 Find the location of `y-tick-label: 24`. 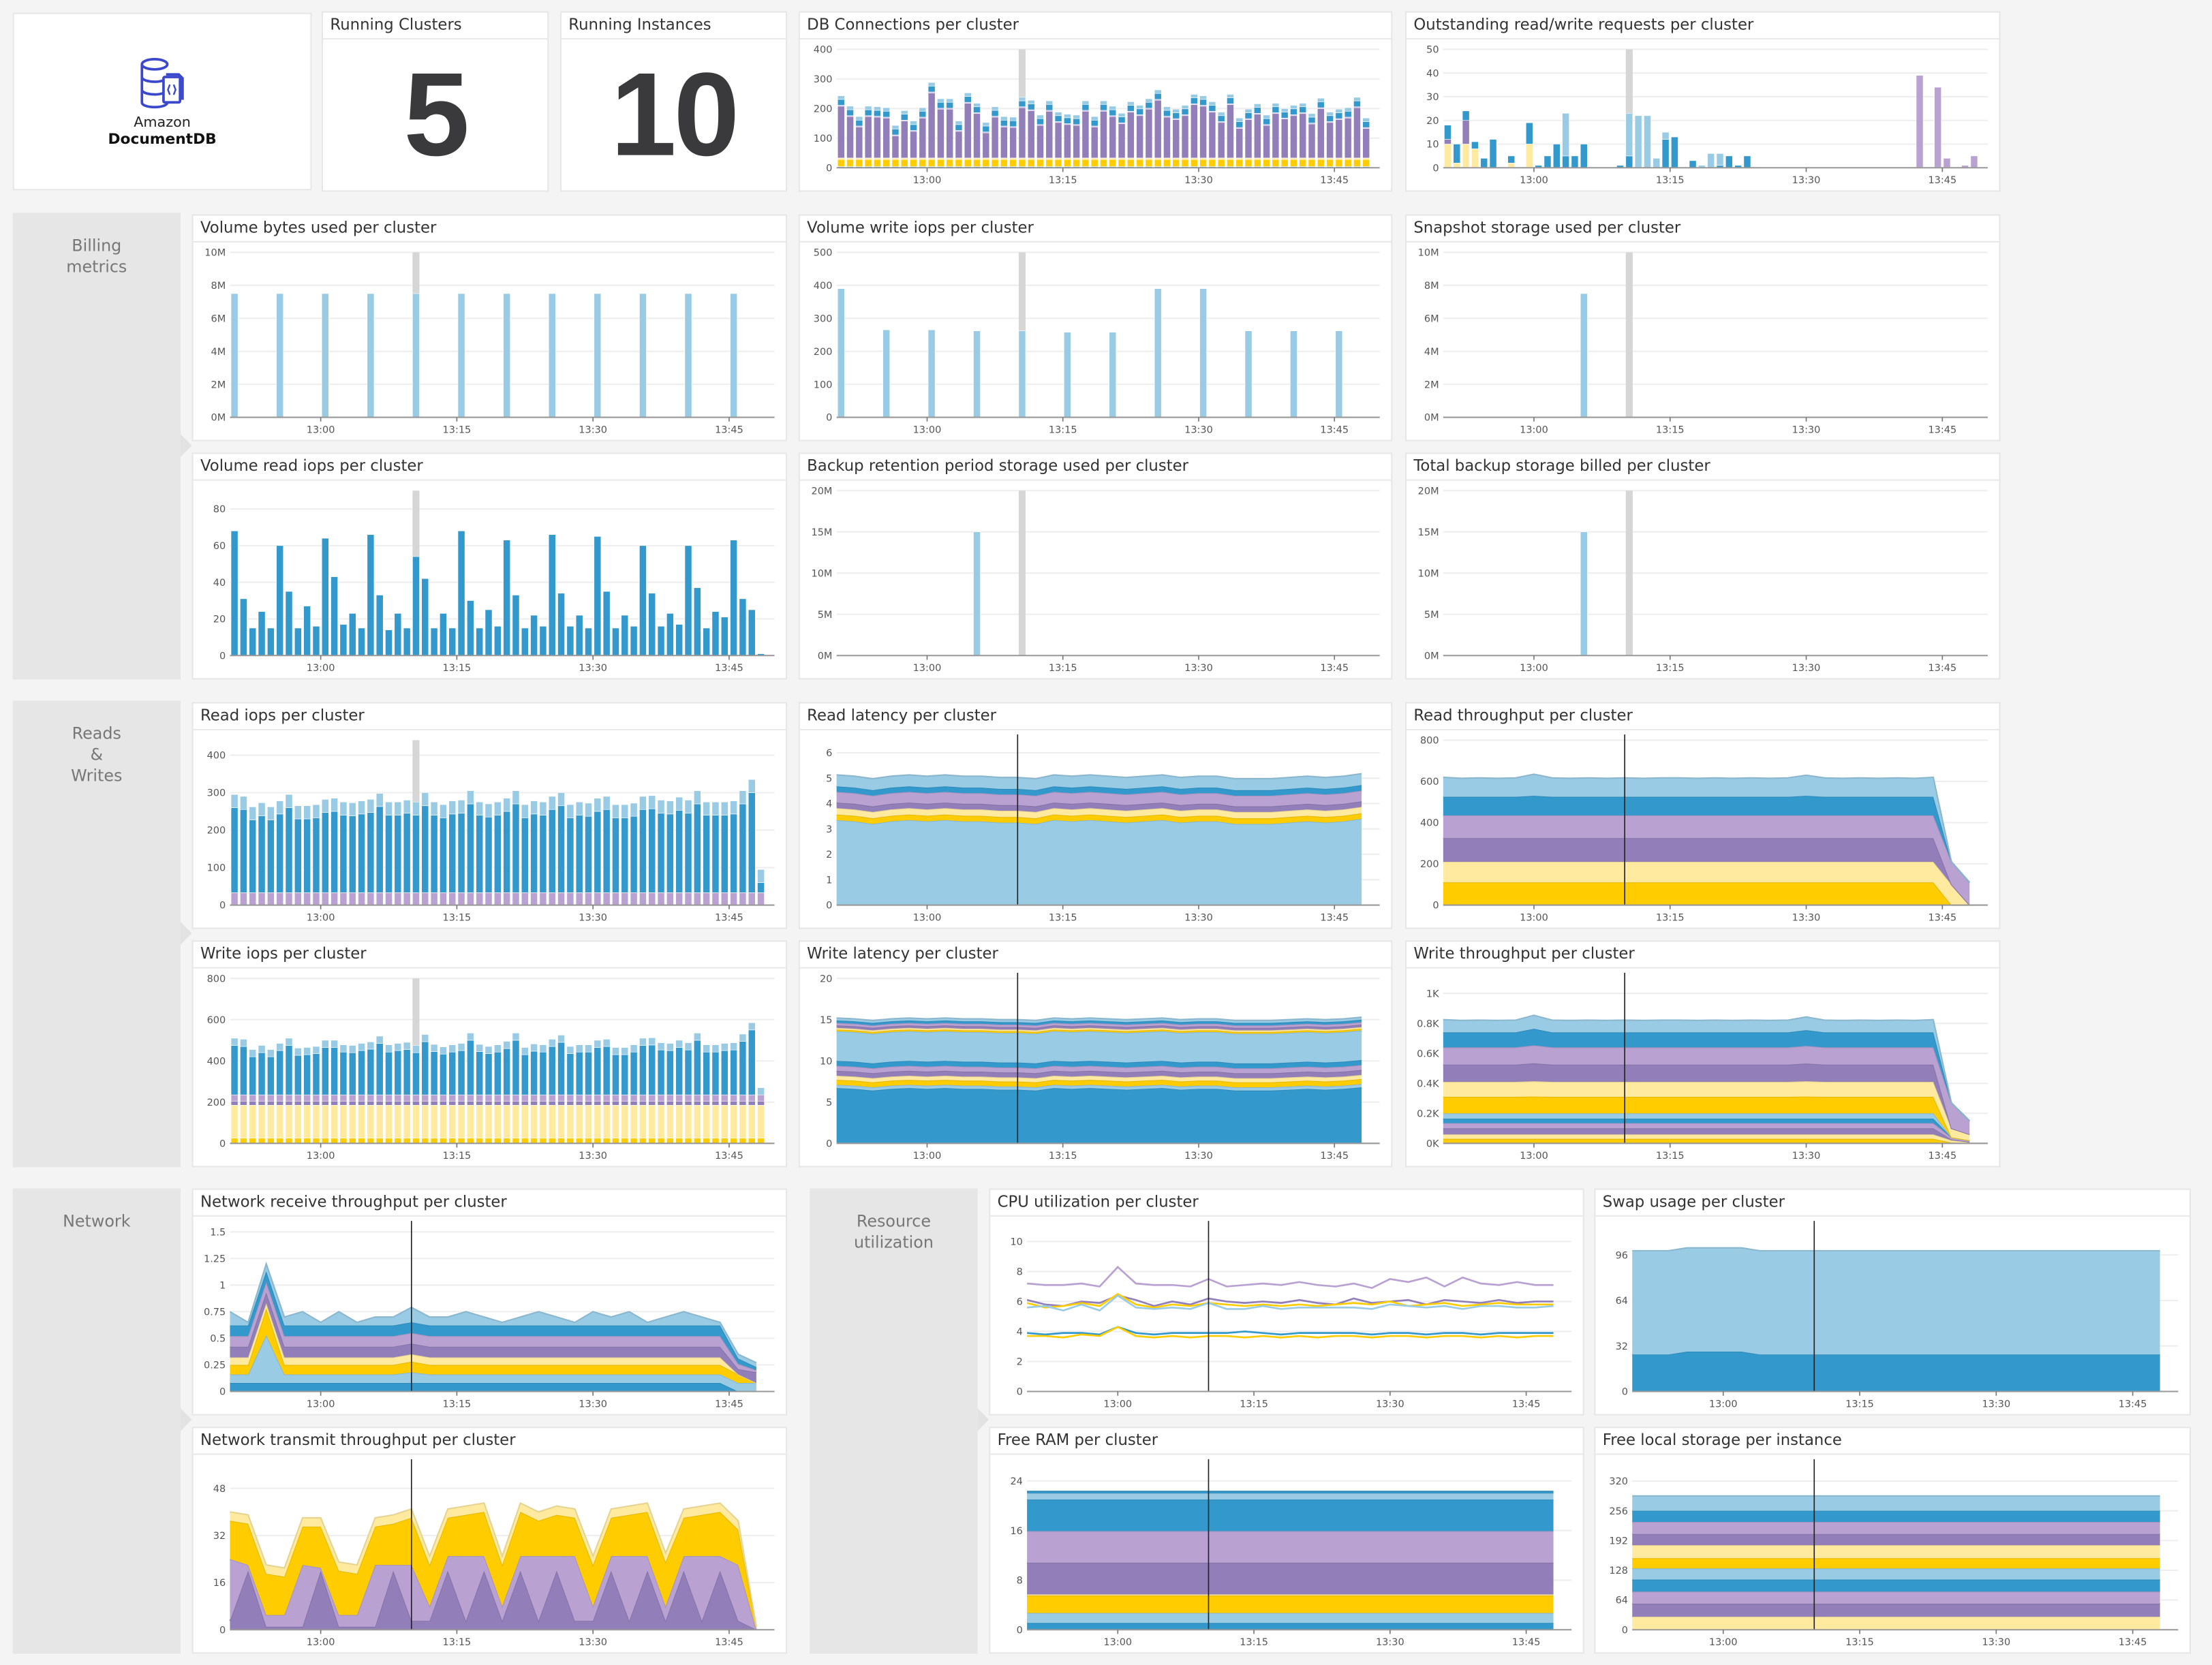

y-tick-label: 24 is located at coordinates (1016, 1481).